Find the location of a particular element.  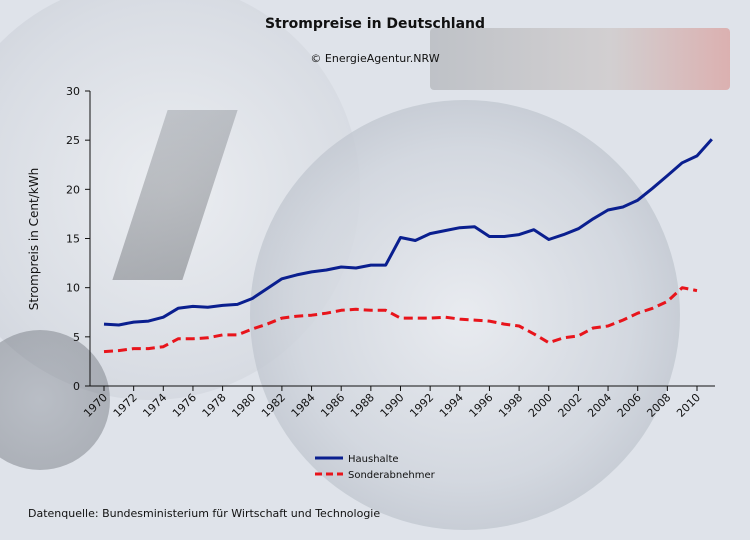

x-tick-label: 1982 is located at coordinates (273, 405).